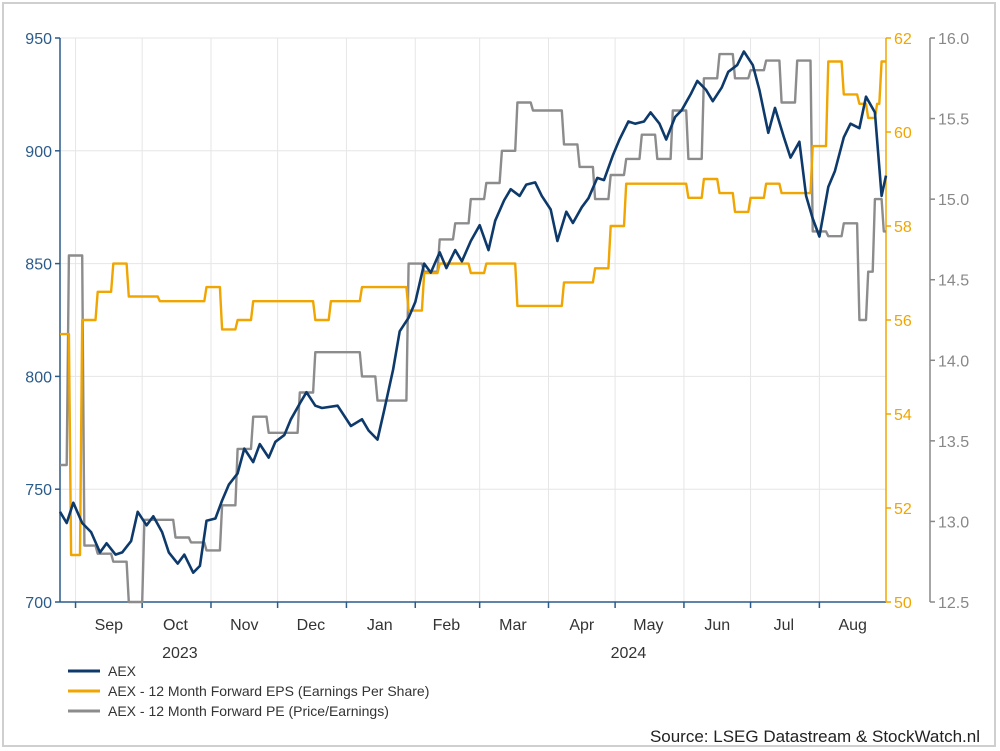  I want to click on left-tick-label: 800, so click(38, 377).